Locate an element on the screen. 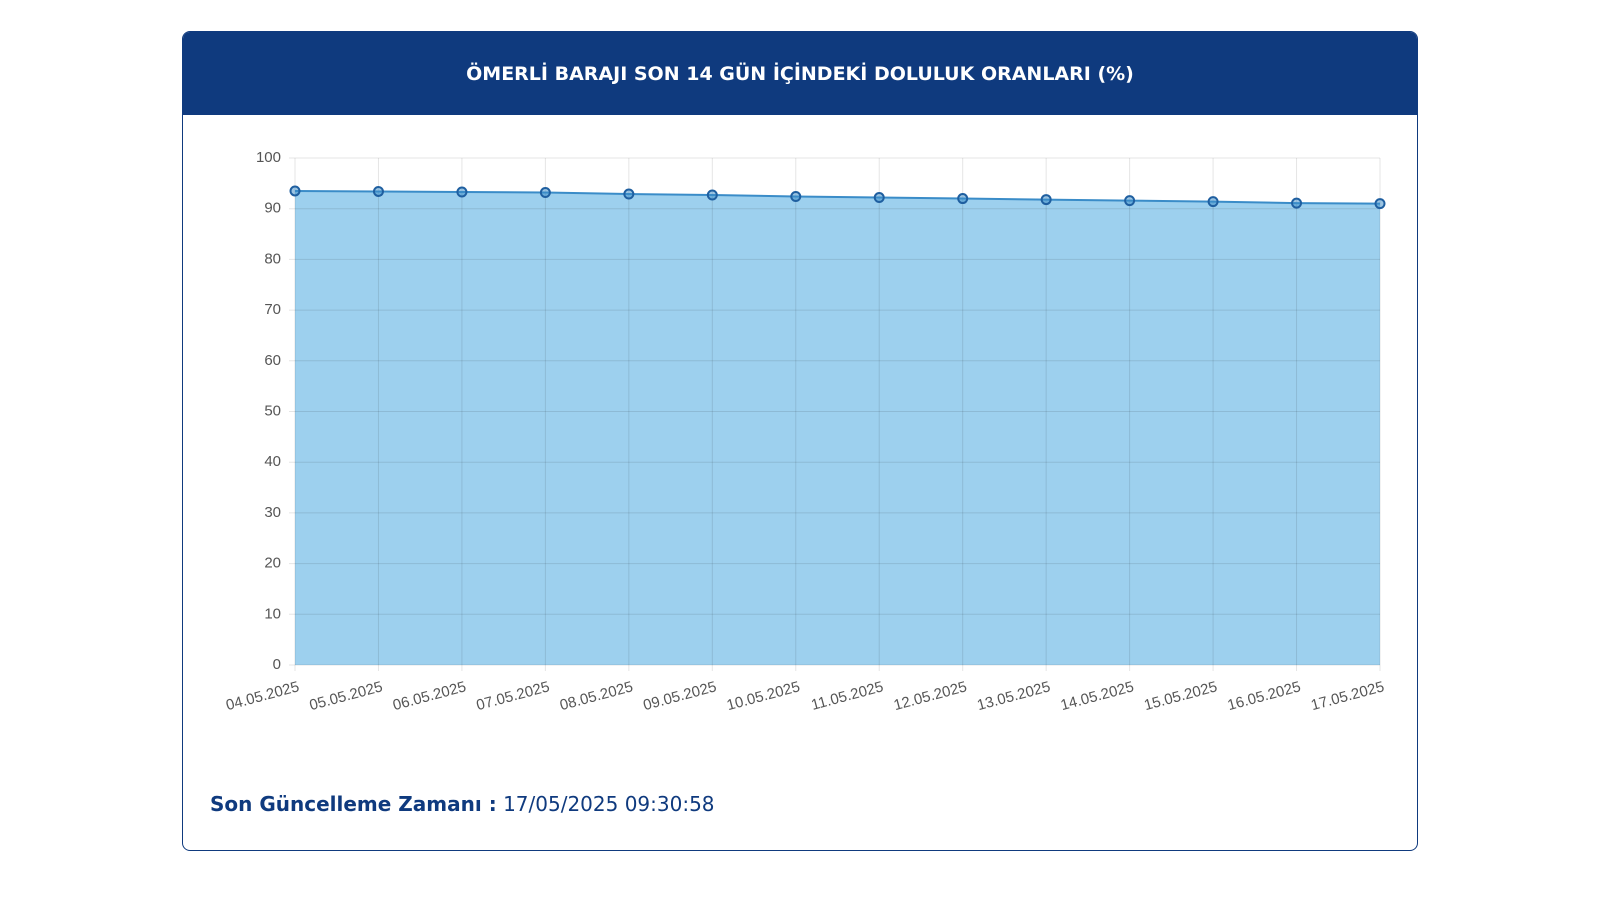 This screenshot has width=1600, height=900. y-tick-label: 70 is located at coordinates (272, 309).